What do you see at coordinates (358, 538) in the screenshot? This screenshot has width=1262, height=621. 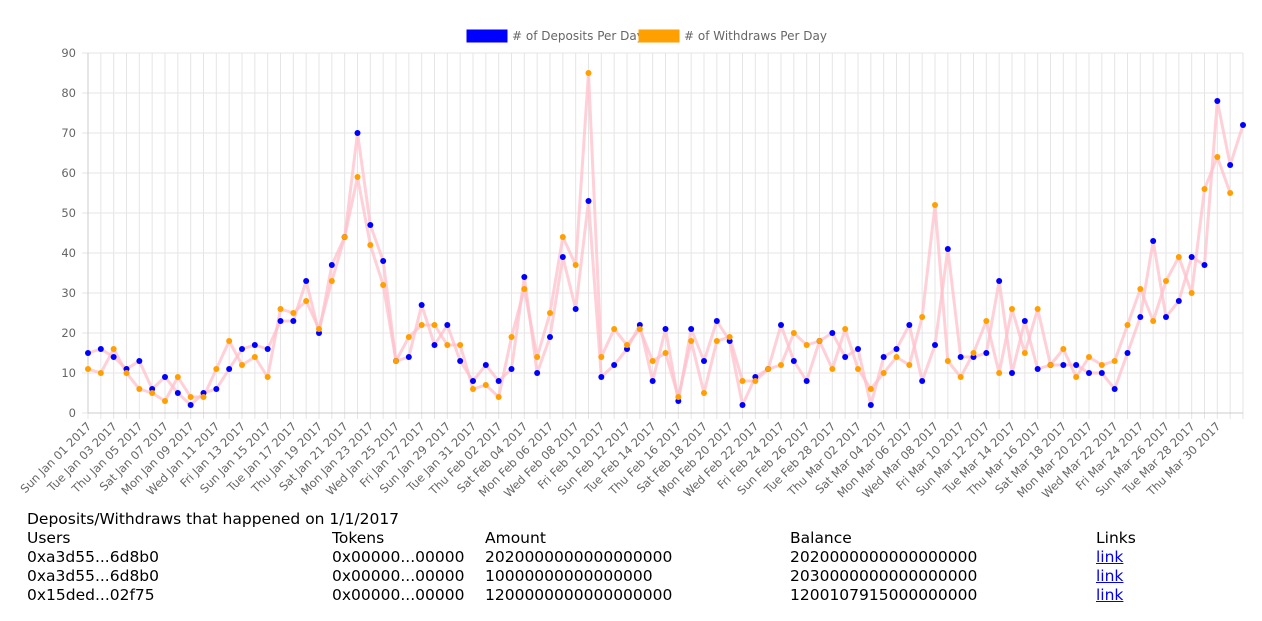 I see `header-tokens: Tokens` at bounding box center [358, 538].